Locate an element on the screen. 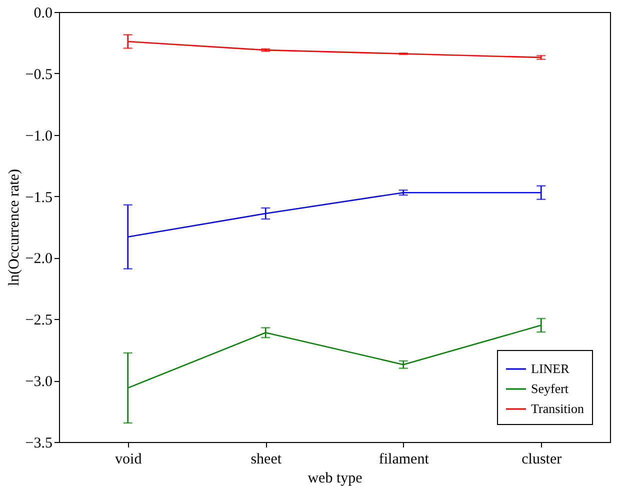  y-tick-label: 0.0 is located at coordinates (43, 14).